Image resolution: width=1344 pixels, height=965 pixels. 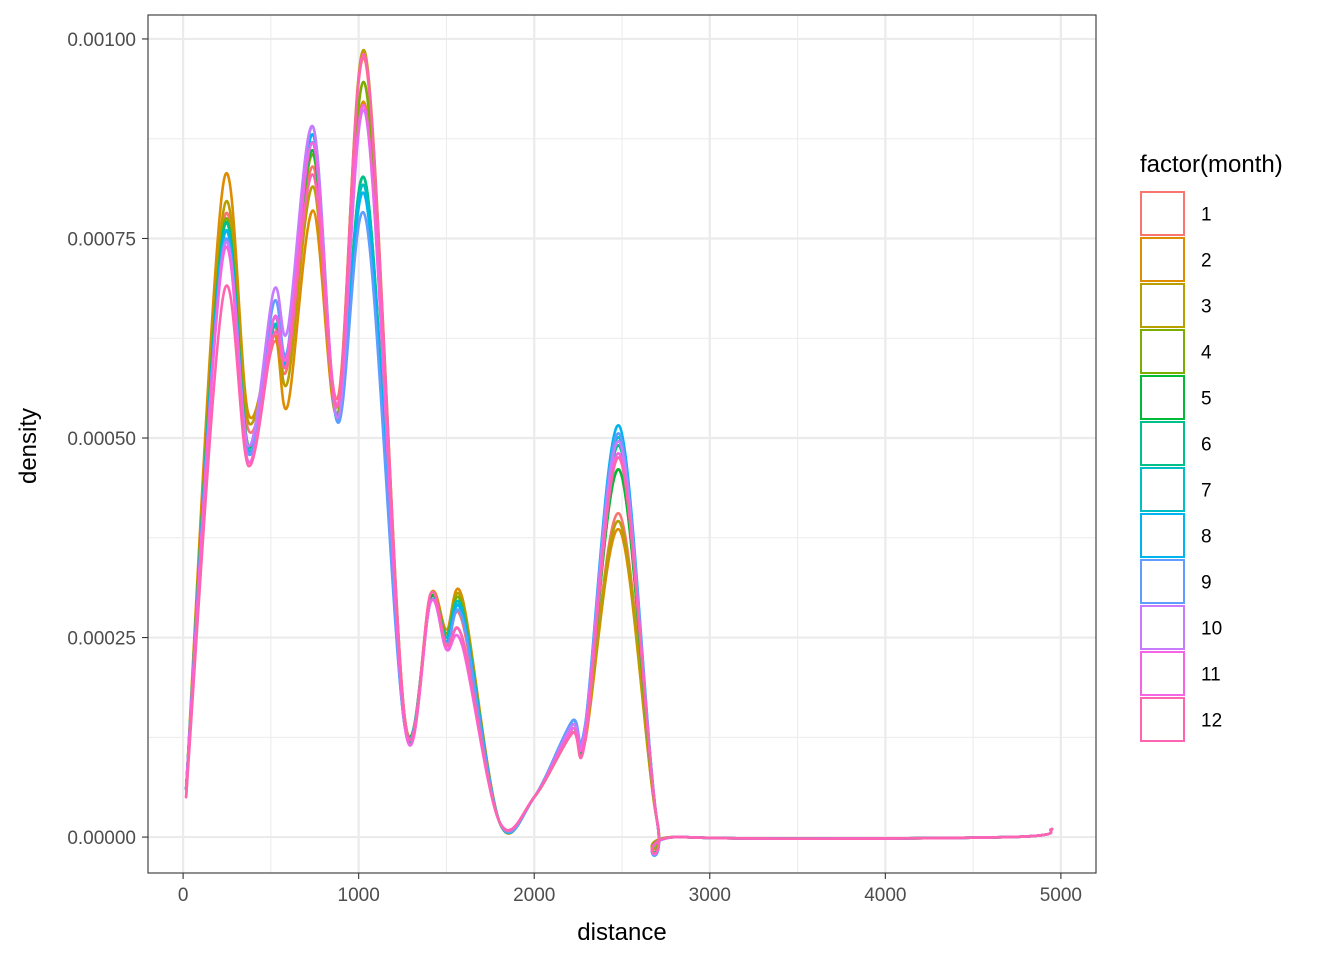 What do you see at coordinates (1206, 215) in the screenshot?
I see `legend-label-1: 1` at bounding box center [1206, 215].